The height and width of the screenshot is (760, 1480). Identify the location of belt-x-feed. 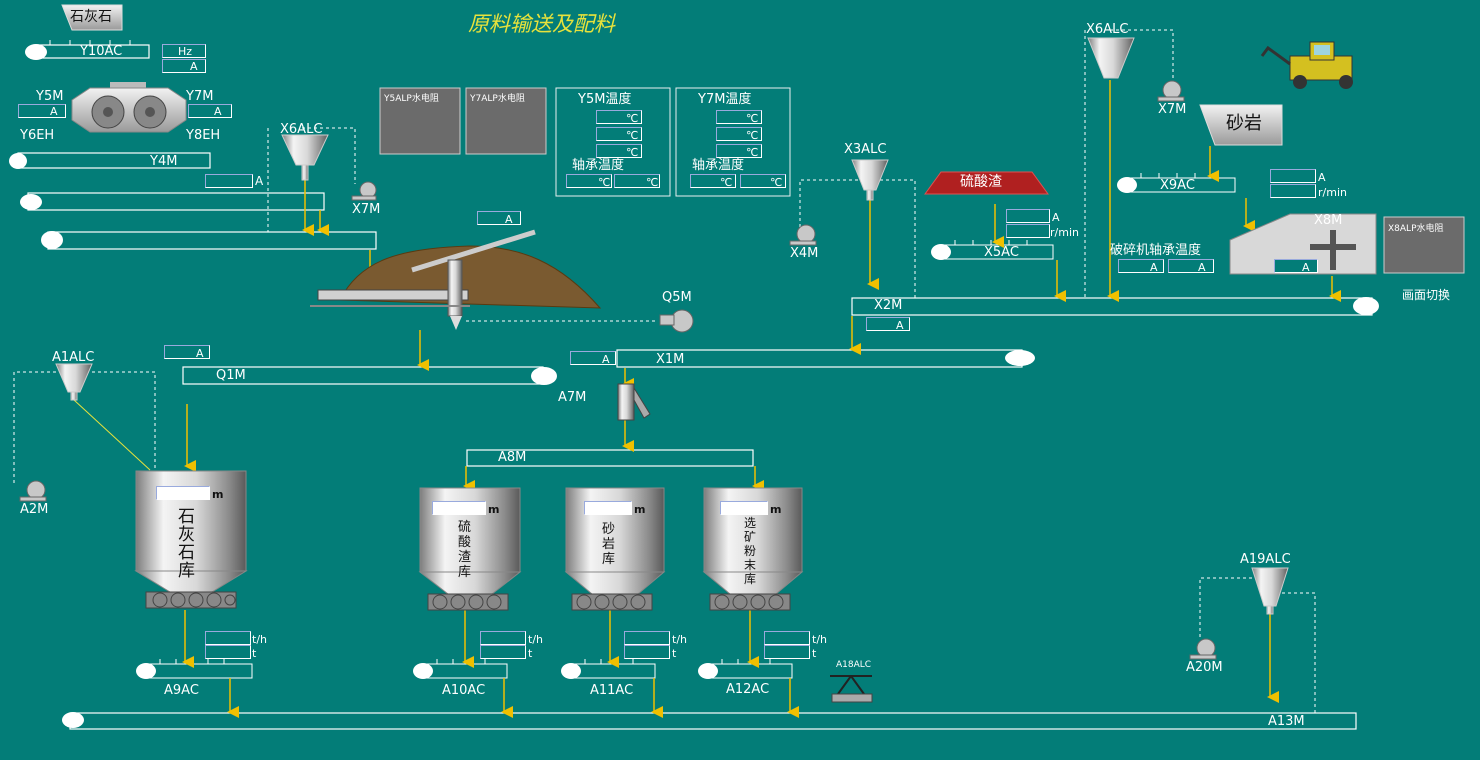
(212, 240).